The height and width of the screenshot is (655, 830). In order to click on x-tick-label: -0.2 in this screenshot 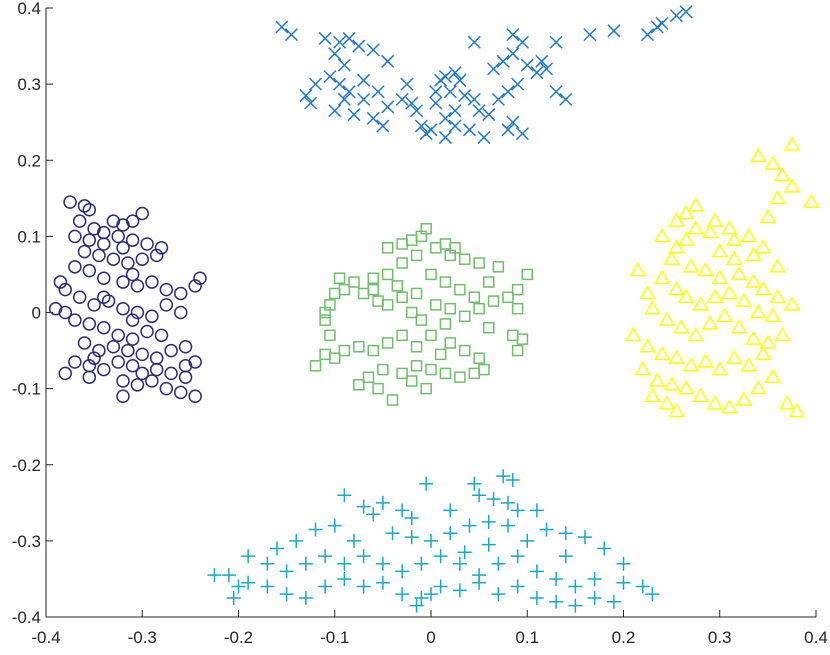, I will do `click(238, 637)`.